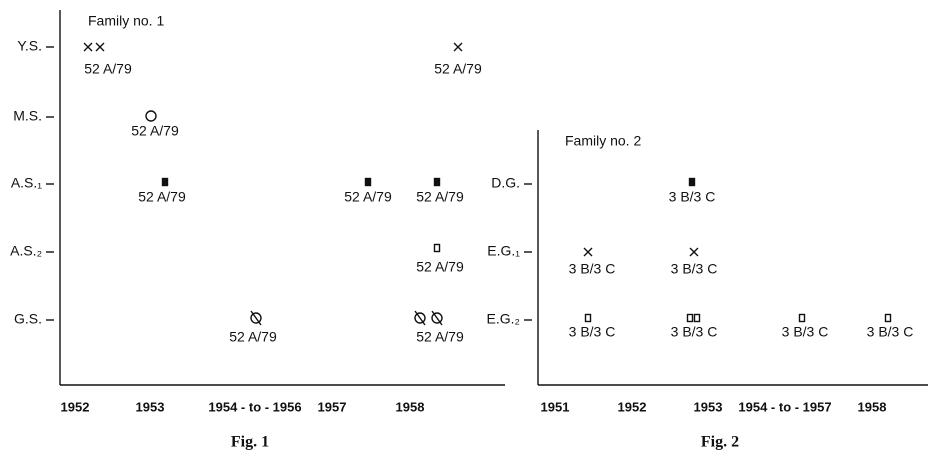  What do you see at coordinates (503, 251) in the screenshot?
I see `row-label: E.G.₁` at bounding box center [503, 251].